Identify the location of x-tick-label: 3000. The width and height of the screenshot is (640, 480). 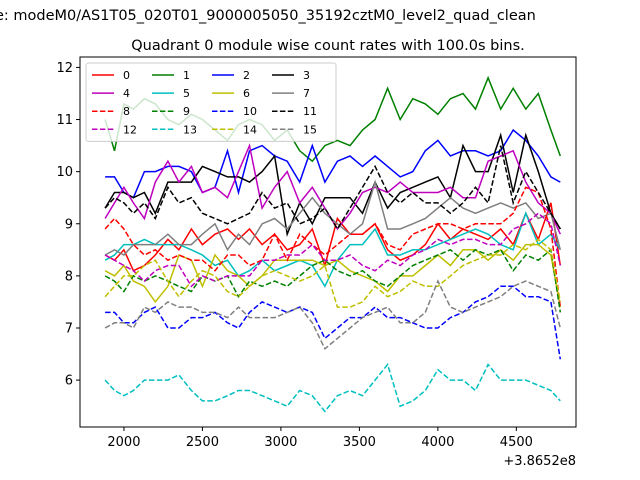
(280, 442).